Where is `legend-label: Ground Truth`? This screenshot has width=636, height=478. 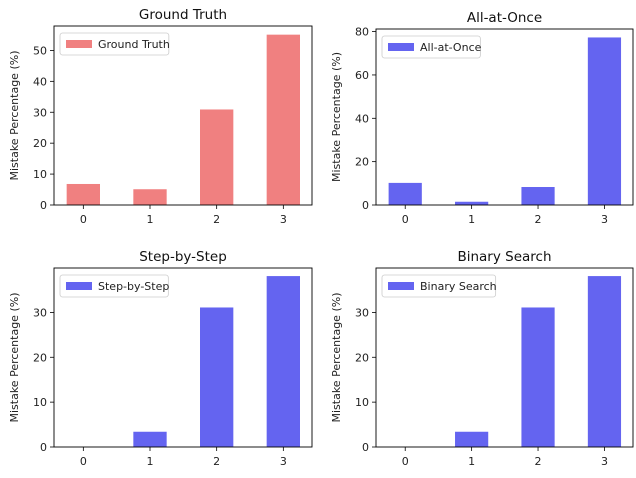 legend-label: Ground Truth is located at coordinates (134, 44).